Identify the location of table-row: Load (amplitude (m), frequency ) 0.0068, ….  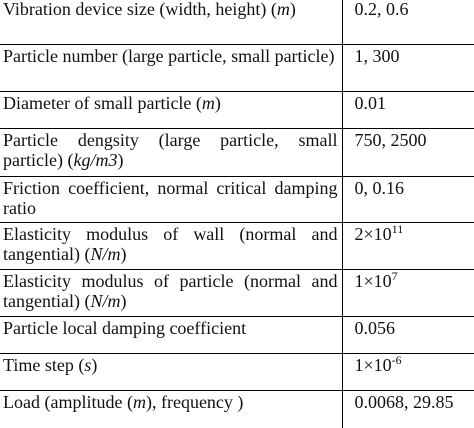
(237, 408).